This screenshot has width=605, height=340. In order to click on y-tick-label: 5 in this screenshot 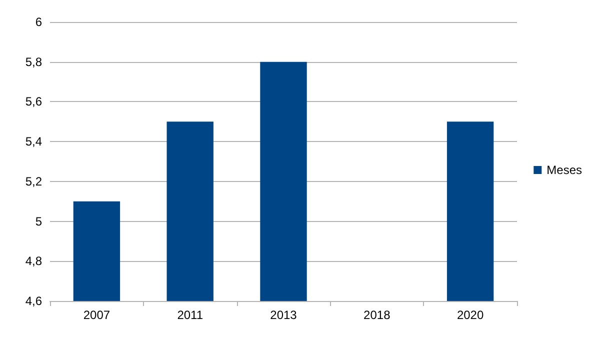, I will do `click(38, 221)`.